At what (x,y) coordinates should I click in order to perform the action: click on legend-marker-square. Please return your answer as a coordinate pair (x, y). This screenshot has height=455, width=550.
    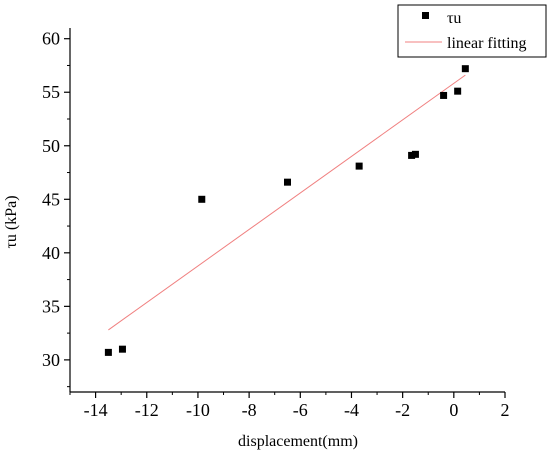
    Looking at the image, I should click on (425, 15).